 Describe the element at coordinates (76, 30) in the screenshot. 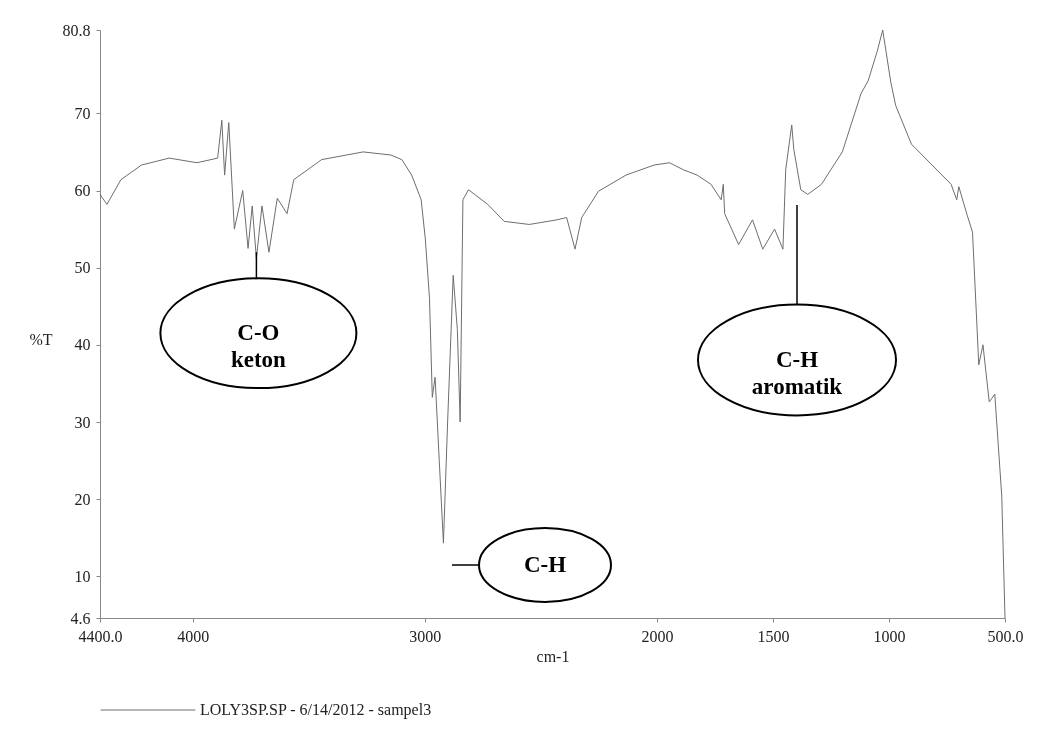

I see `y-tick-label: 80.8` at that location.